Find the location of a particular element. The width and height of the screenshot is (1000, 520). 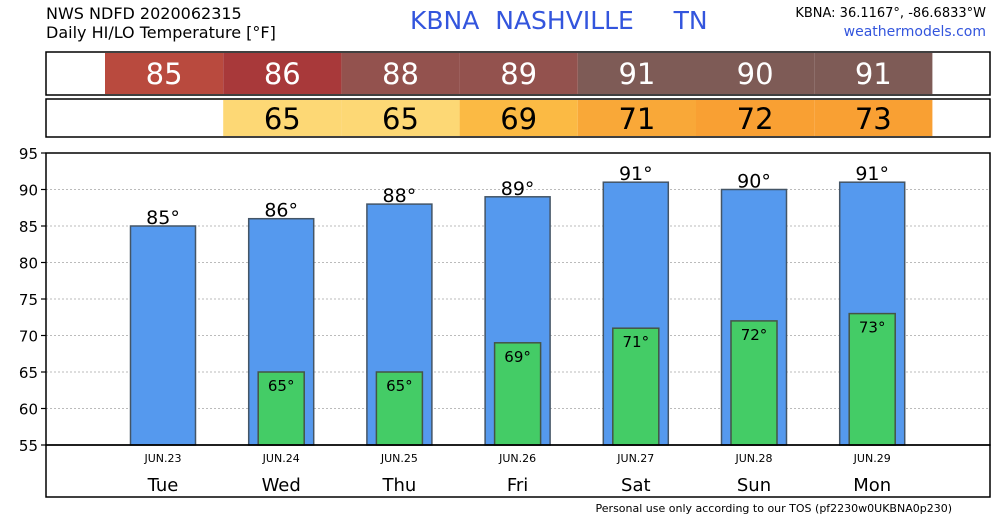

low-temperature-strip: 65 65 69 71 72 73 is located at coordinates (518, 118).